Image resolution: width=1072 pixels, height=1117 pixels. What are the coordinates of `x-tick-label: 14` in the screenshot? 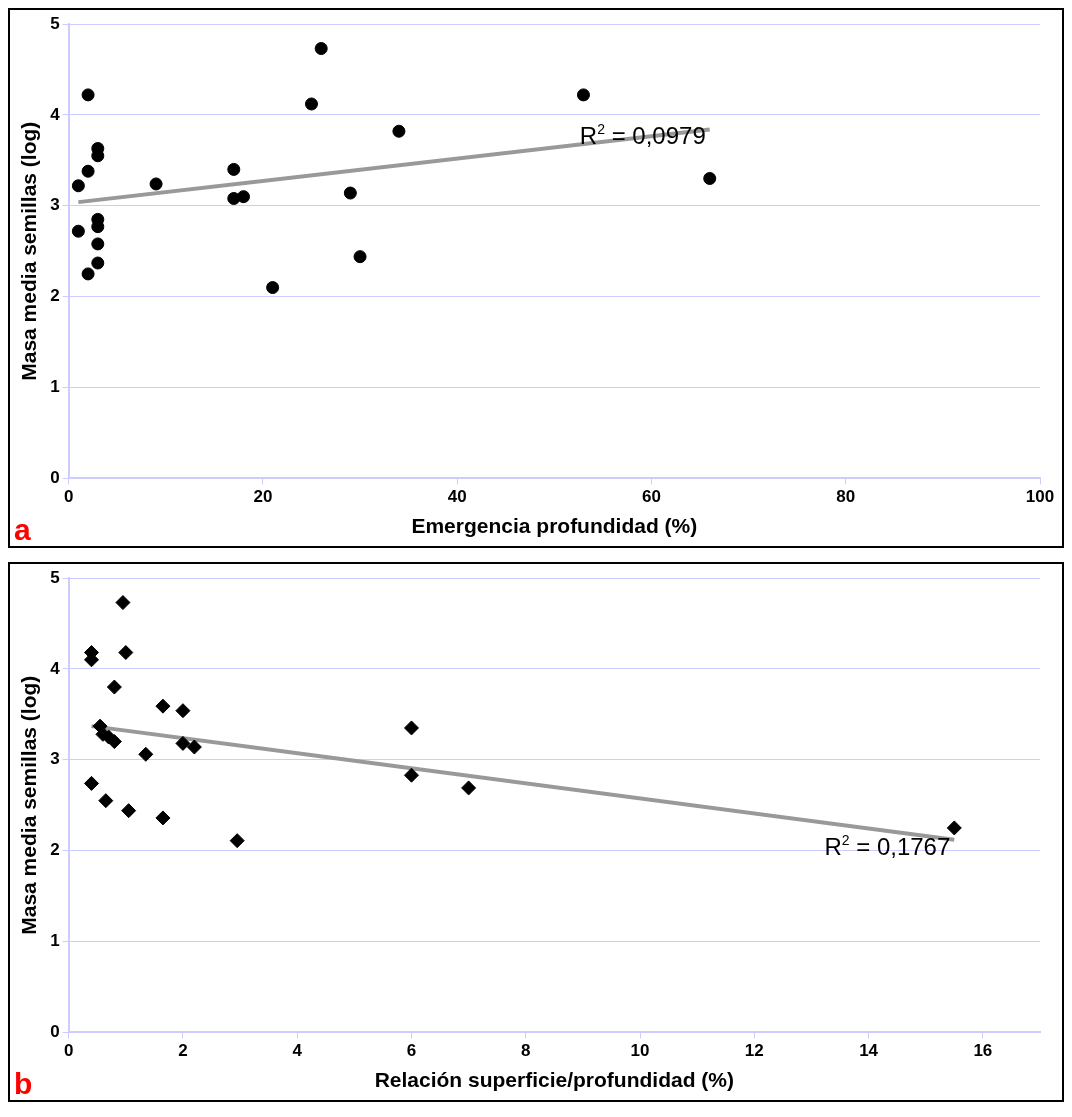 It's located at (869, 1051).